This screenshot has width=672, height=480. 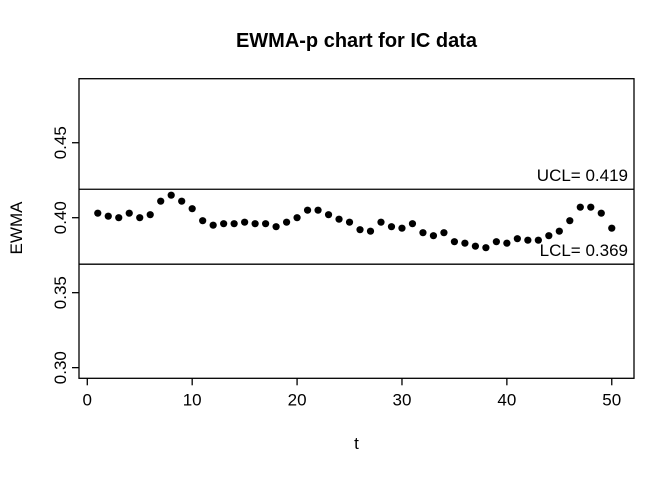 What do you see at coordinates (356, 443) in the screenshot?
I see `x-axis-title: t` at bounding box center [356, 443].